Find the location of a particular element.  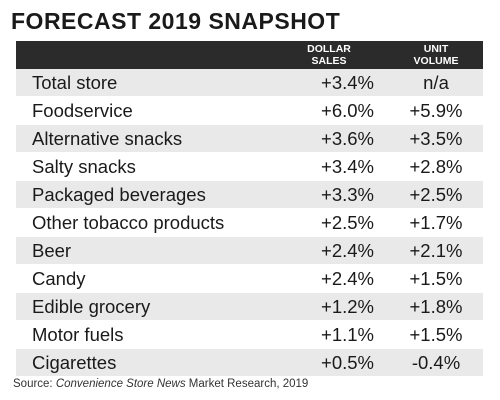

category-label: Edible grocery is located at coordinates (91, 306).